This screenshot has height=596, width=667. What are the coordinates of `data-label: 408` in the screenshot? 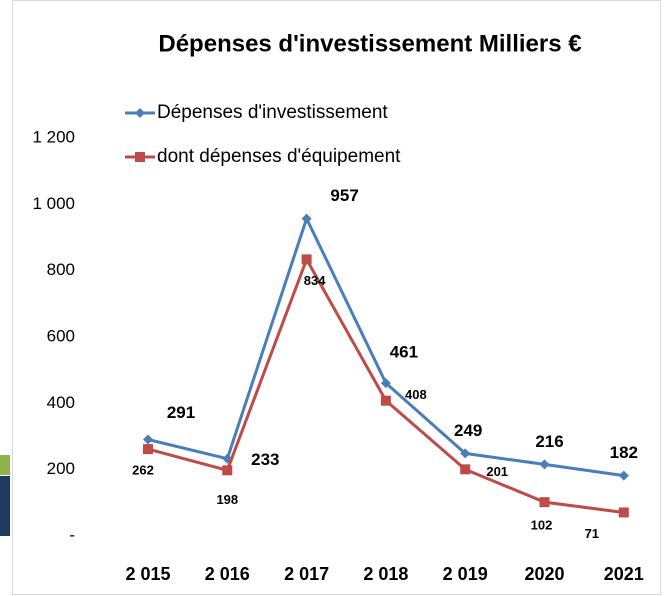 It's located at (416, 394).